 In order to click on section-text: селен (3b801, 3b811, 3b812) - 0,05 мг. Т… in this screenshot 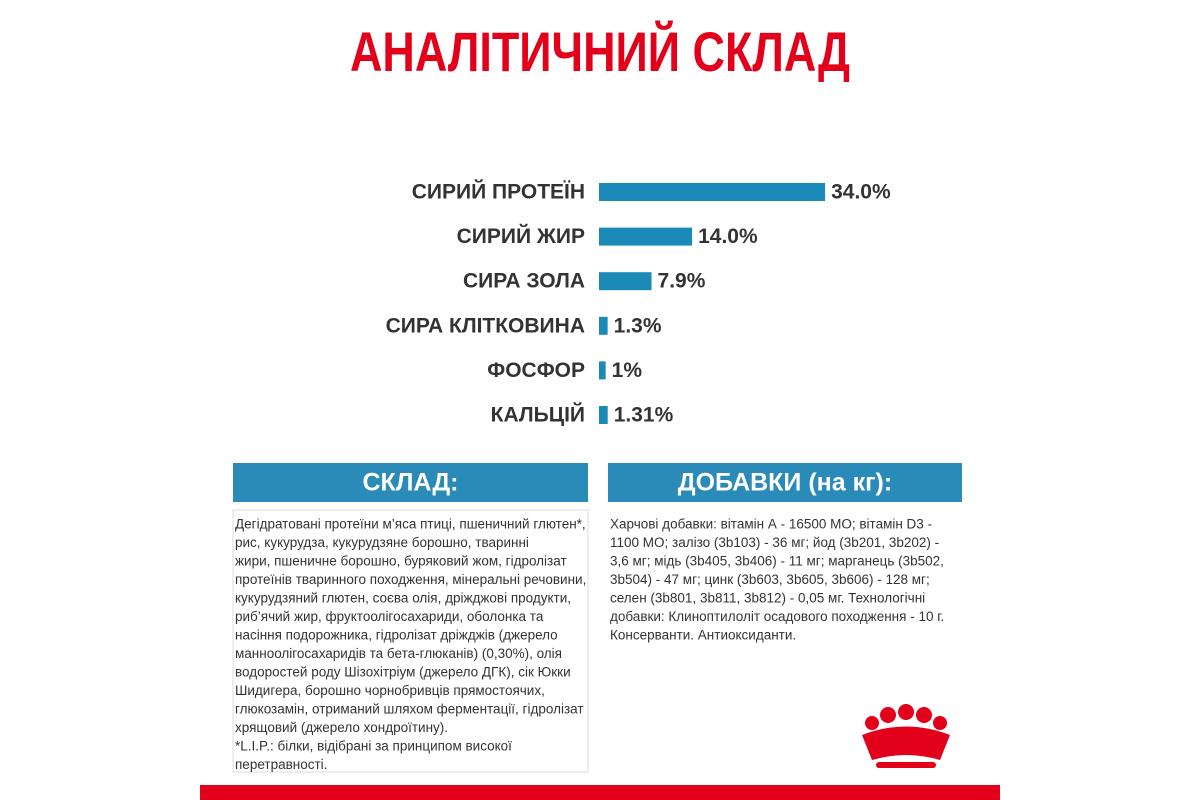, I will do `click(767, 598)`.